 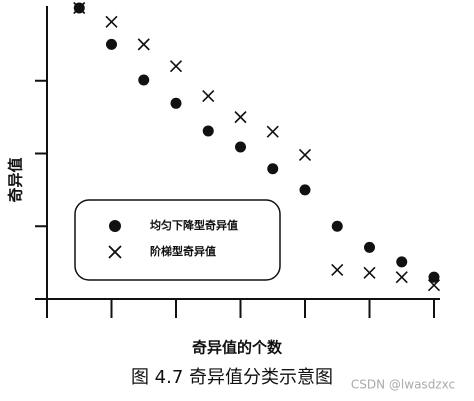 What do you see at coordinates (183, 251) in the screenshot?
I see `legend-label: 阶梯型奇异值` at bounding box center [183, 251].